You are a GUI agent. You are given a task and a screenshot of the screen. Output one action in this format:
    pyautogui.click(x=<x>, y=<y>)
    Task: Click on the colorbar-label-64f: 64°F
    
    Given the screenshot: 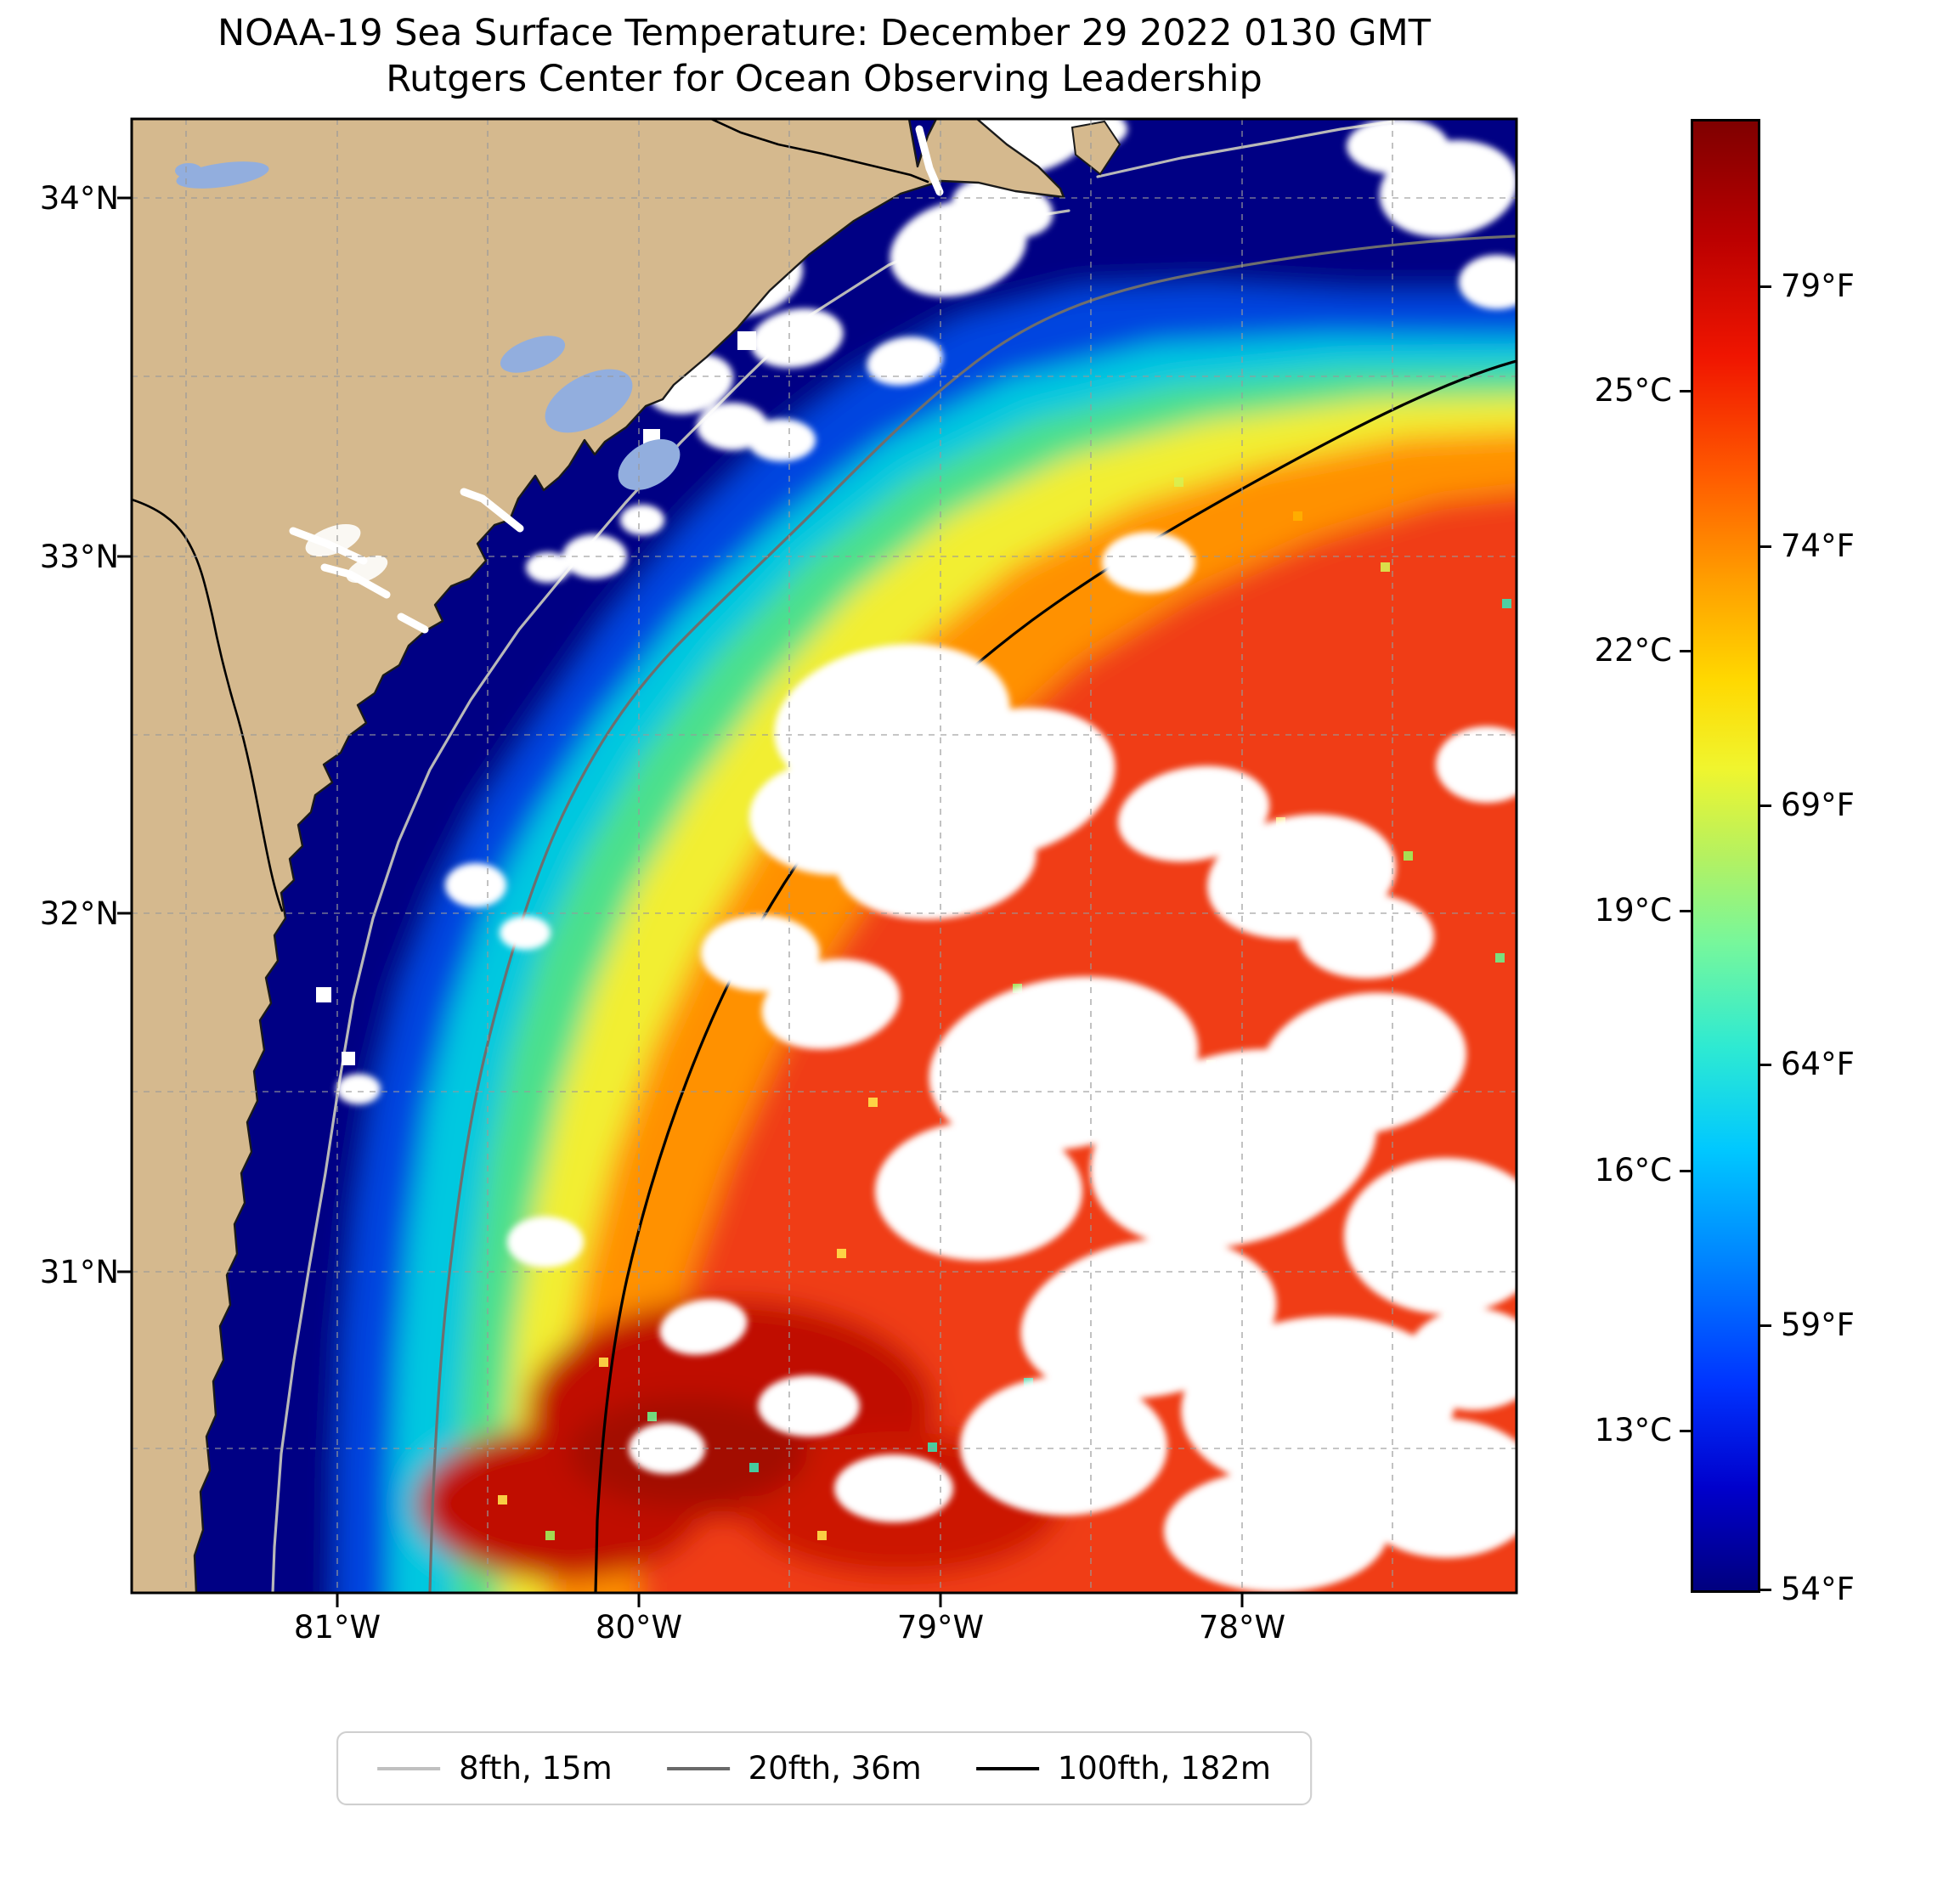 What is the action you would take?
    pyautogui.click(x=1818, y=1064)
    